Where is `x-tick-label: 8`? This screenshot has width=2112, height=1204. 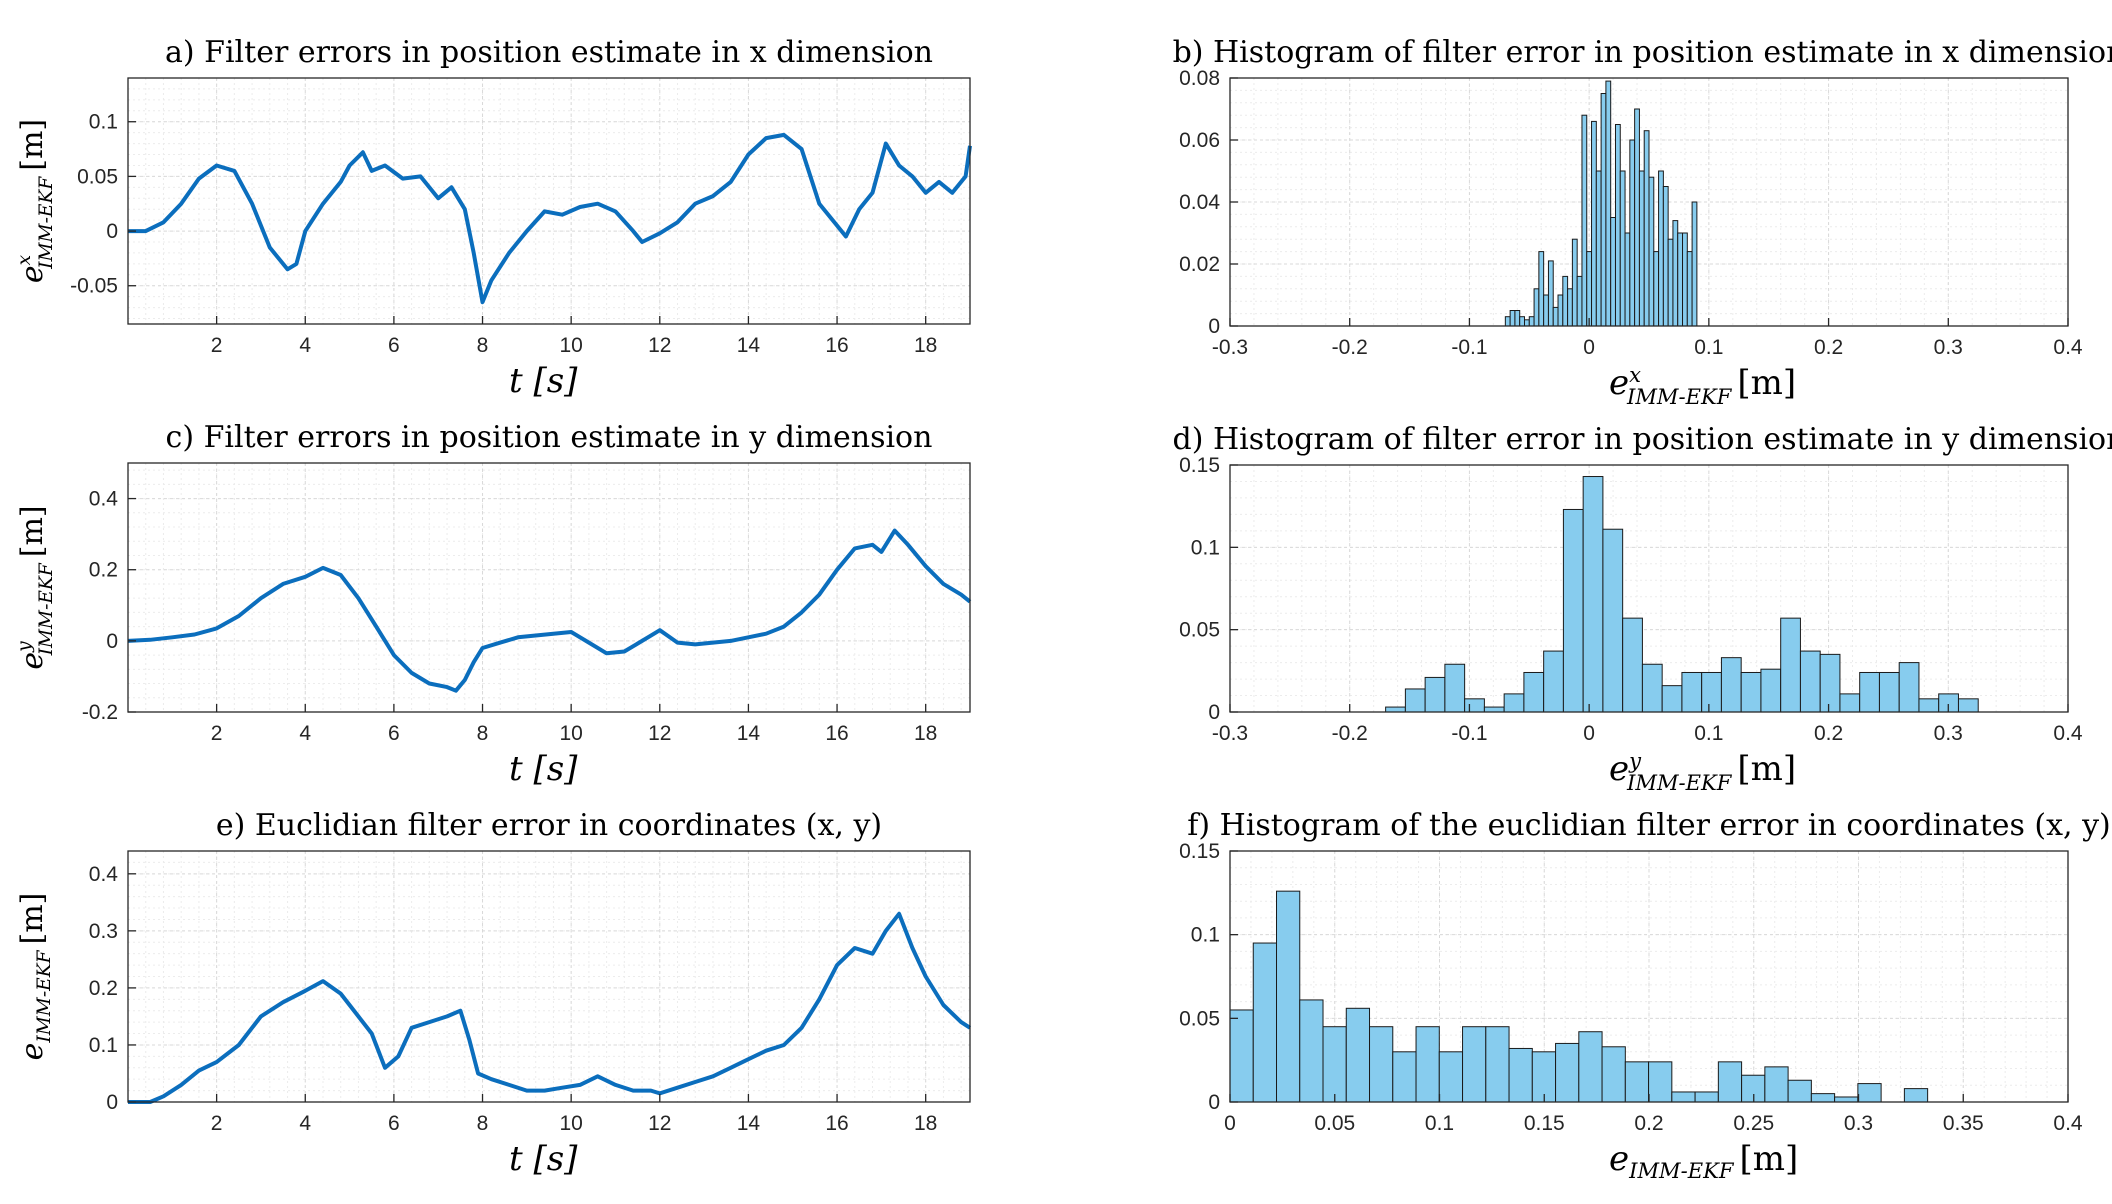 x-tick-label: 8 is located at coordinates (483, 733).